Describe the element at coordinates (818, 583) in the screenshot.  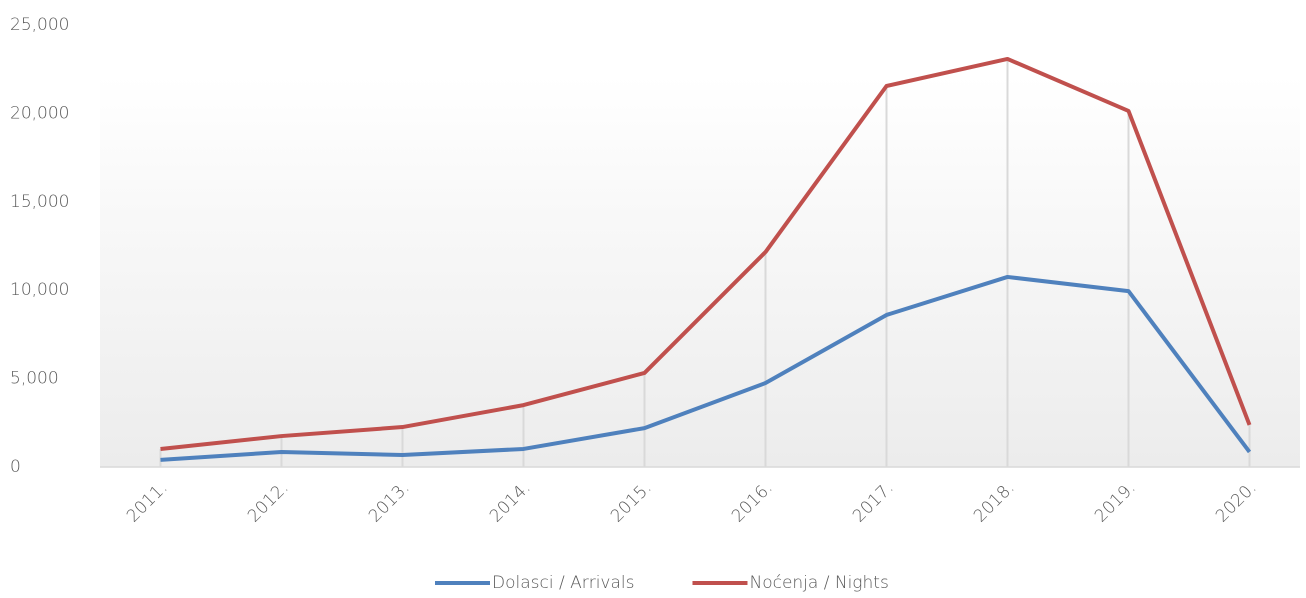
I see `legend-label: Noćenja / Nights` at that location.